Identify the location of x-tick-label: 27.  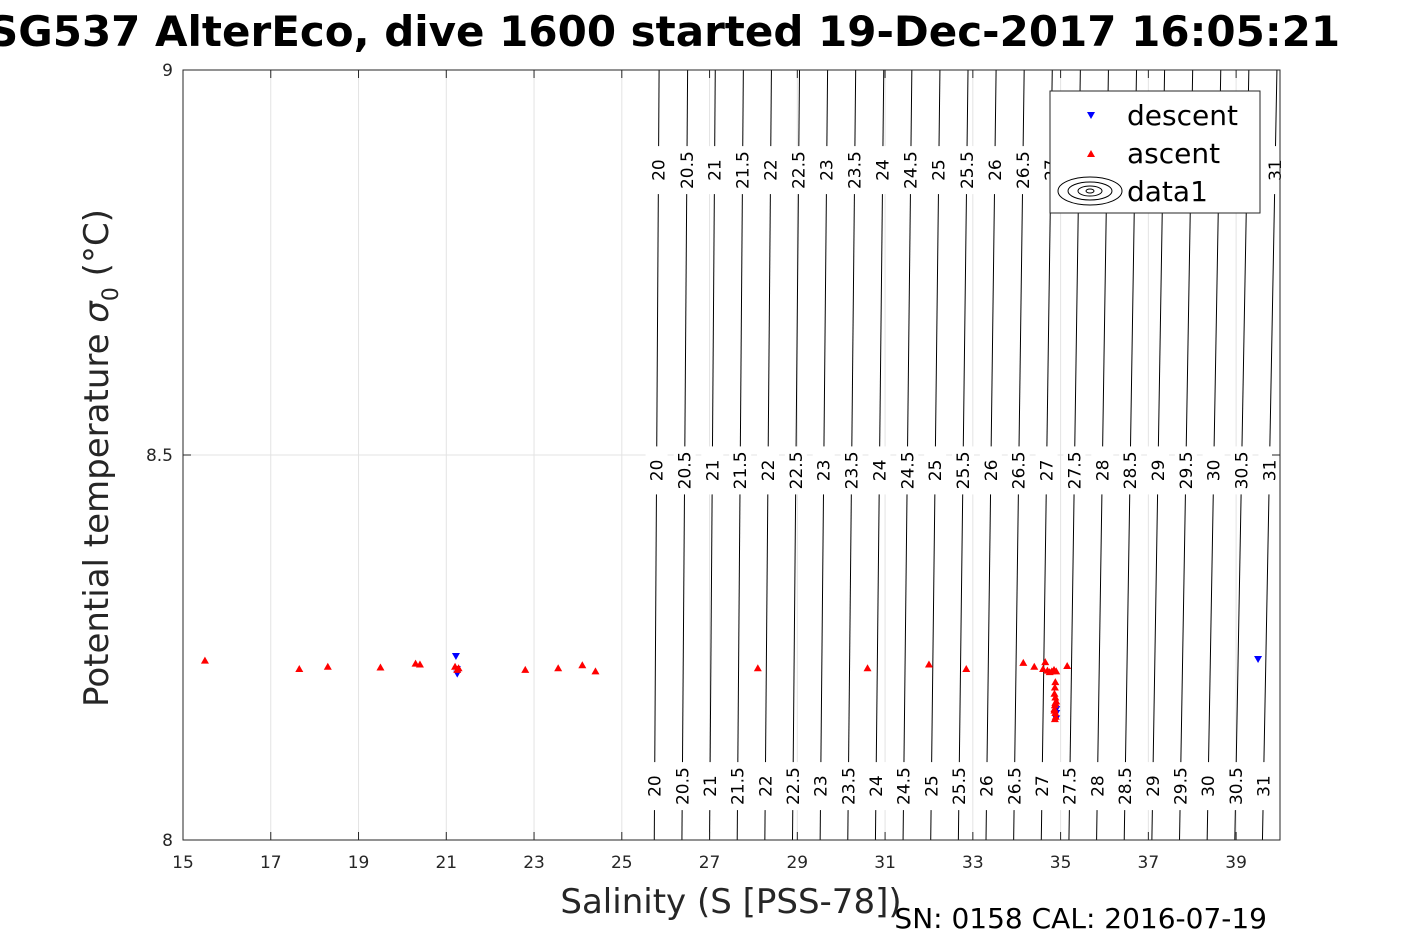
(710, 863).